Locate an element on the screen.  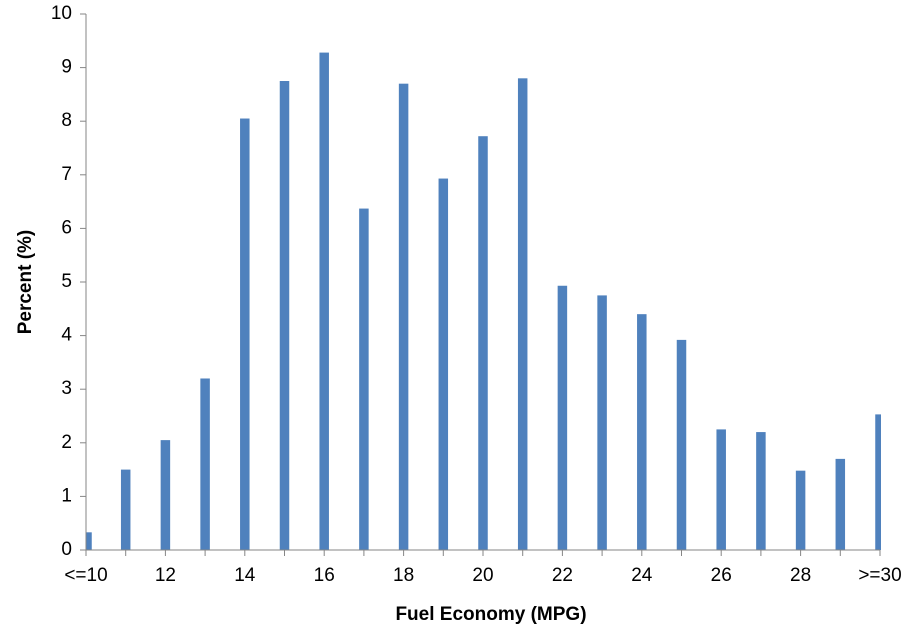
y-axis-title: Percent (%) is located at coordinates (25, 282).